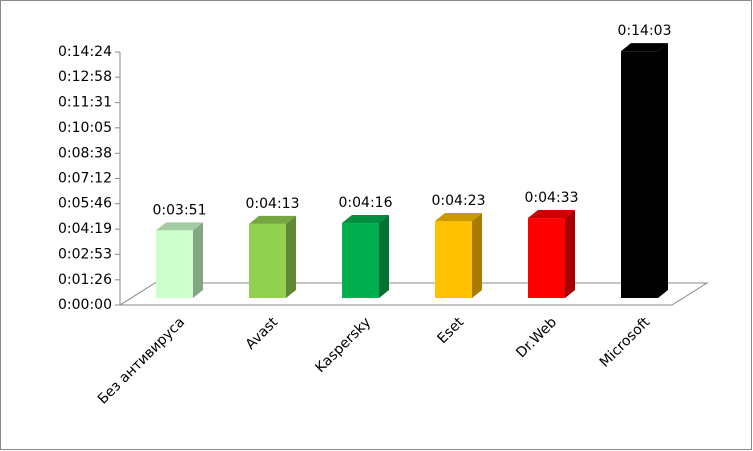 The height and width of the screenshot is (451, 753). What do you see at coordinates (366, 203) in the screenshot?
I see `data-label: 0:04:16` at bounding box center [366, 203].